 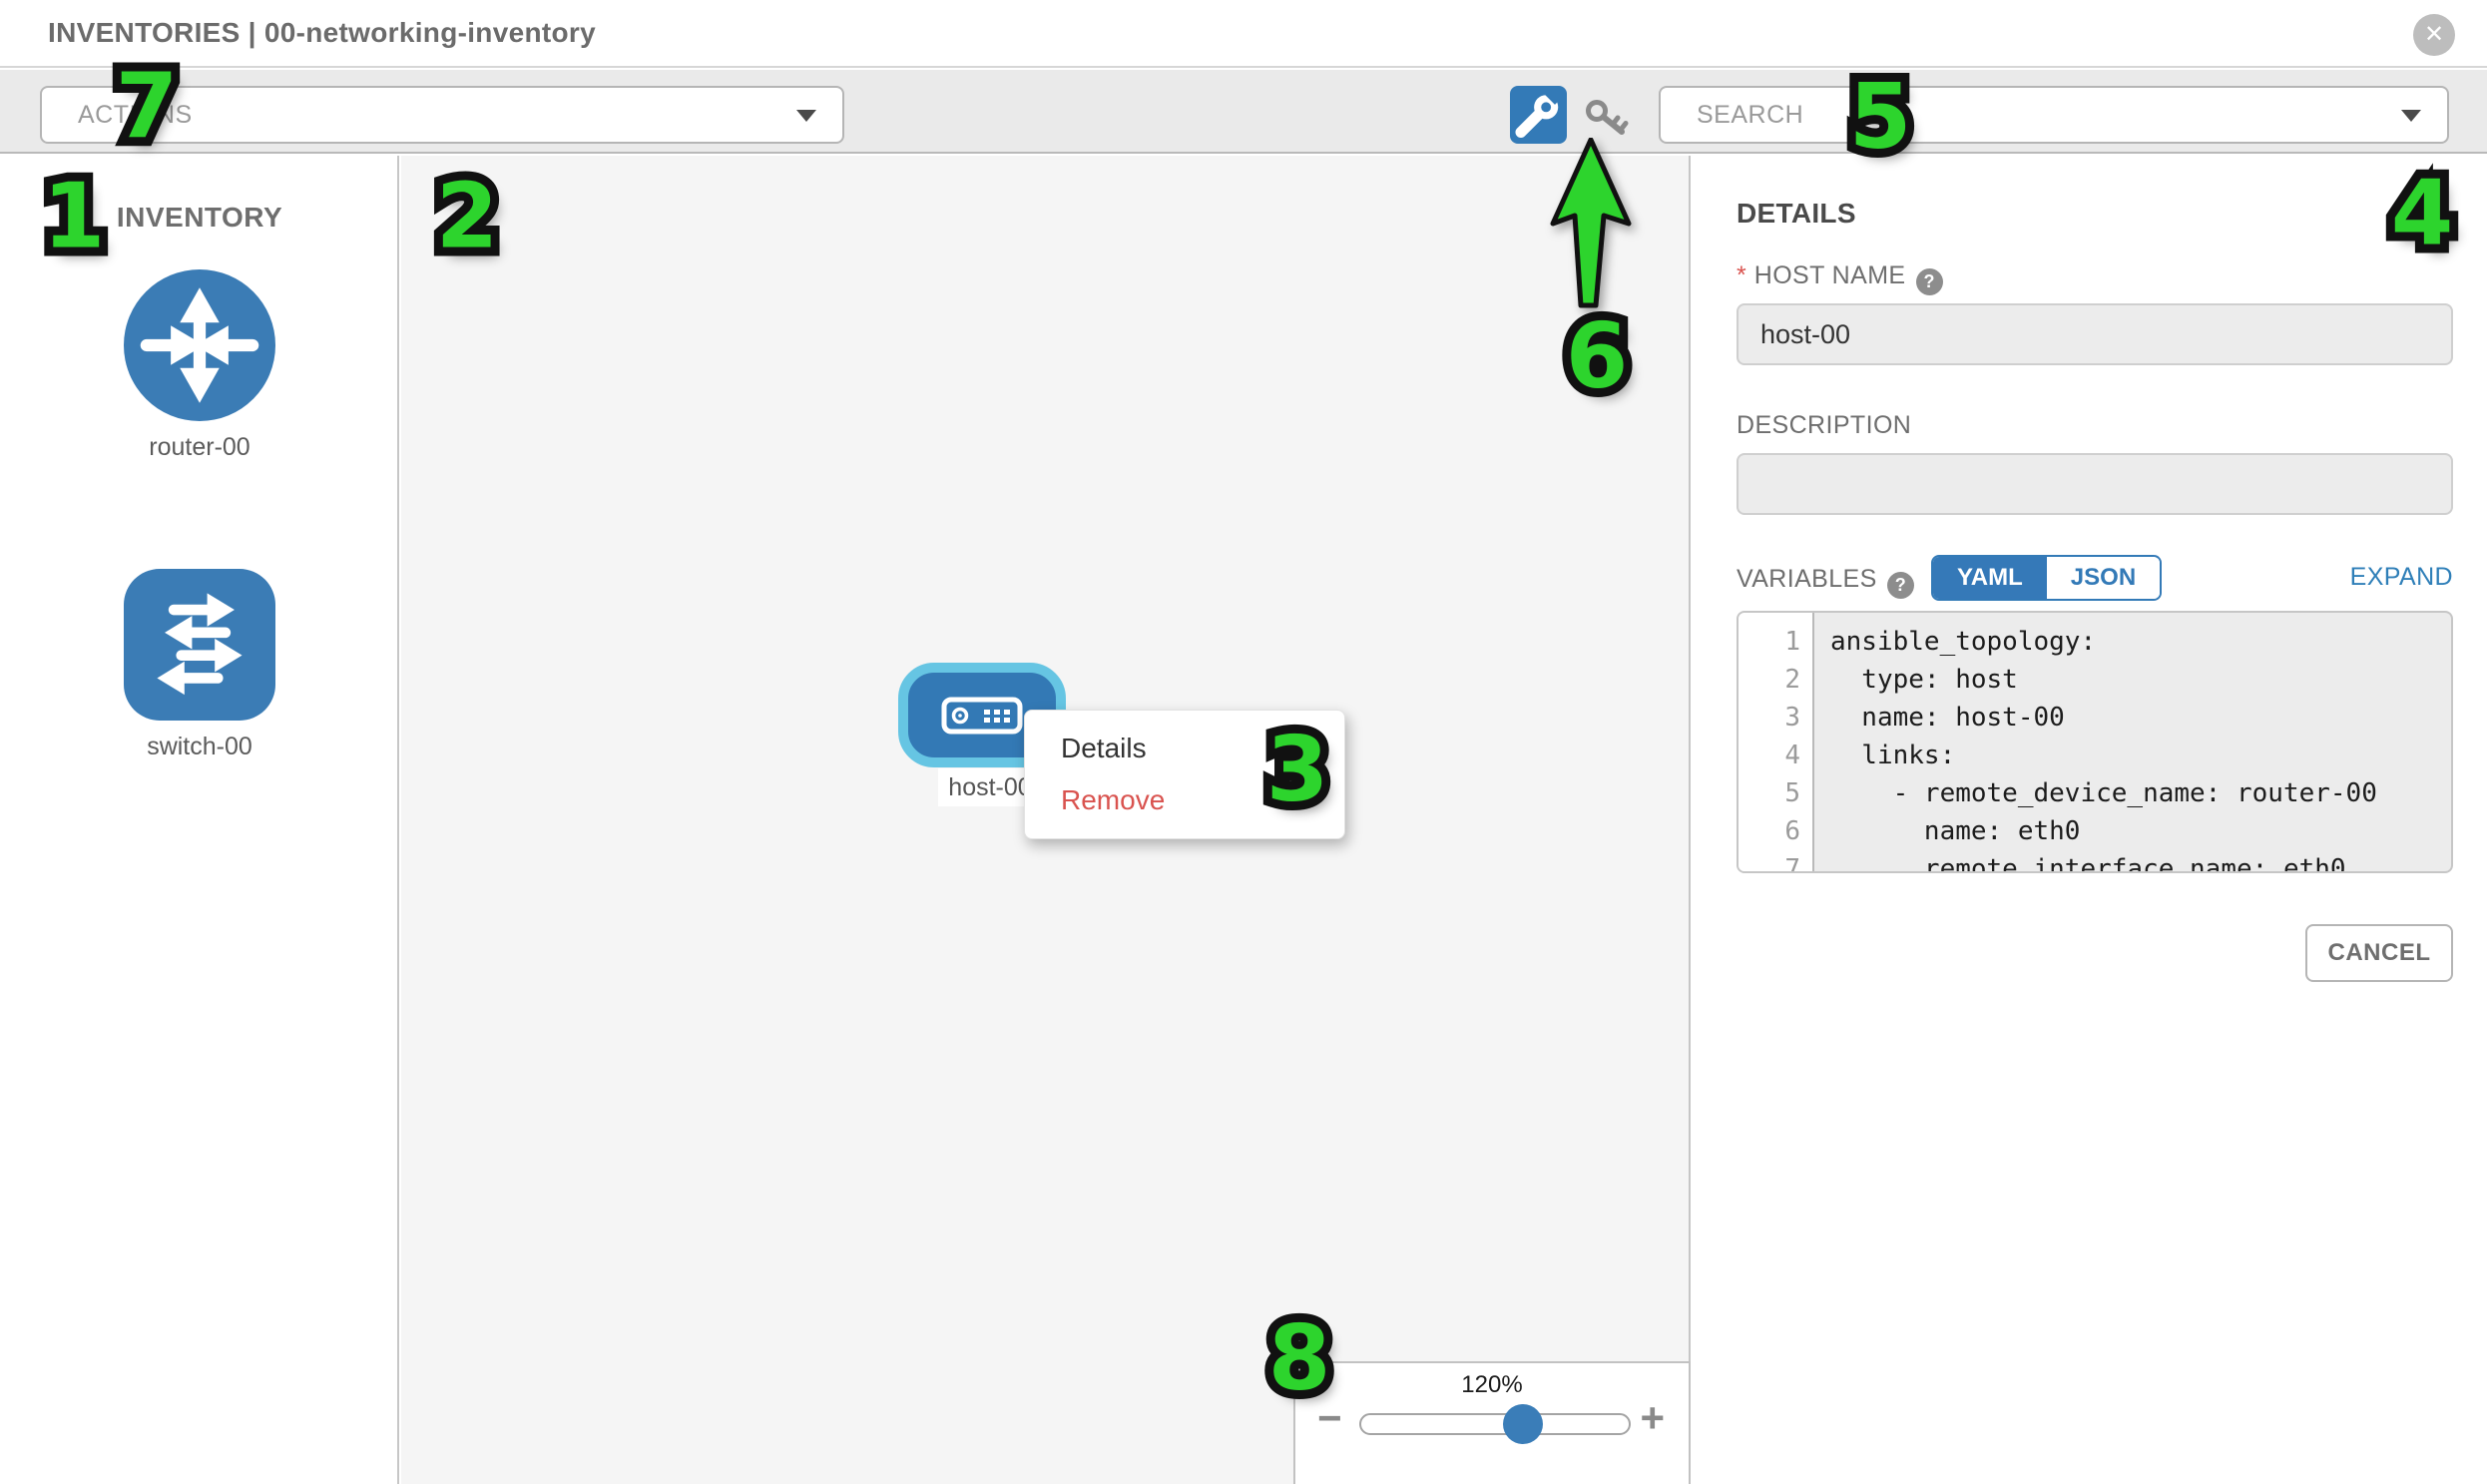 I want to click on zoom-slider-track, so click(x=1495, y=1424).